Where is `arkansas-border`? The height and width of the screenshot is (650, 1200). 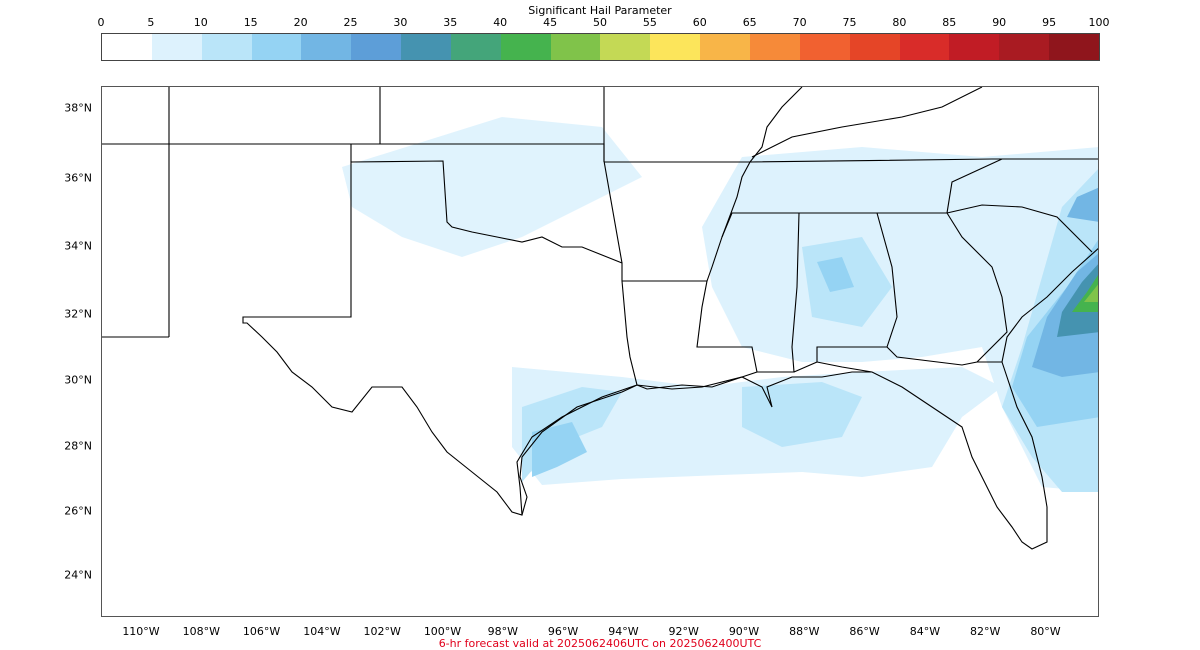
arkansas-border is located at coordinates (677, 221).